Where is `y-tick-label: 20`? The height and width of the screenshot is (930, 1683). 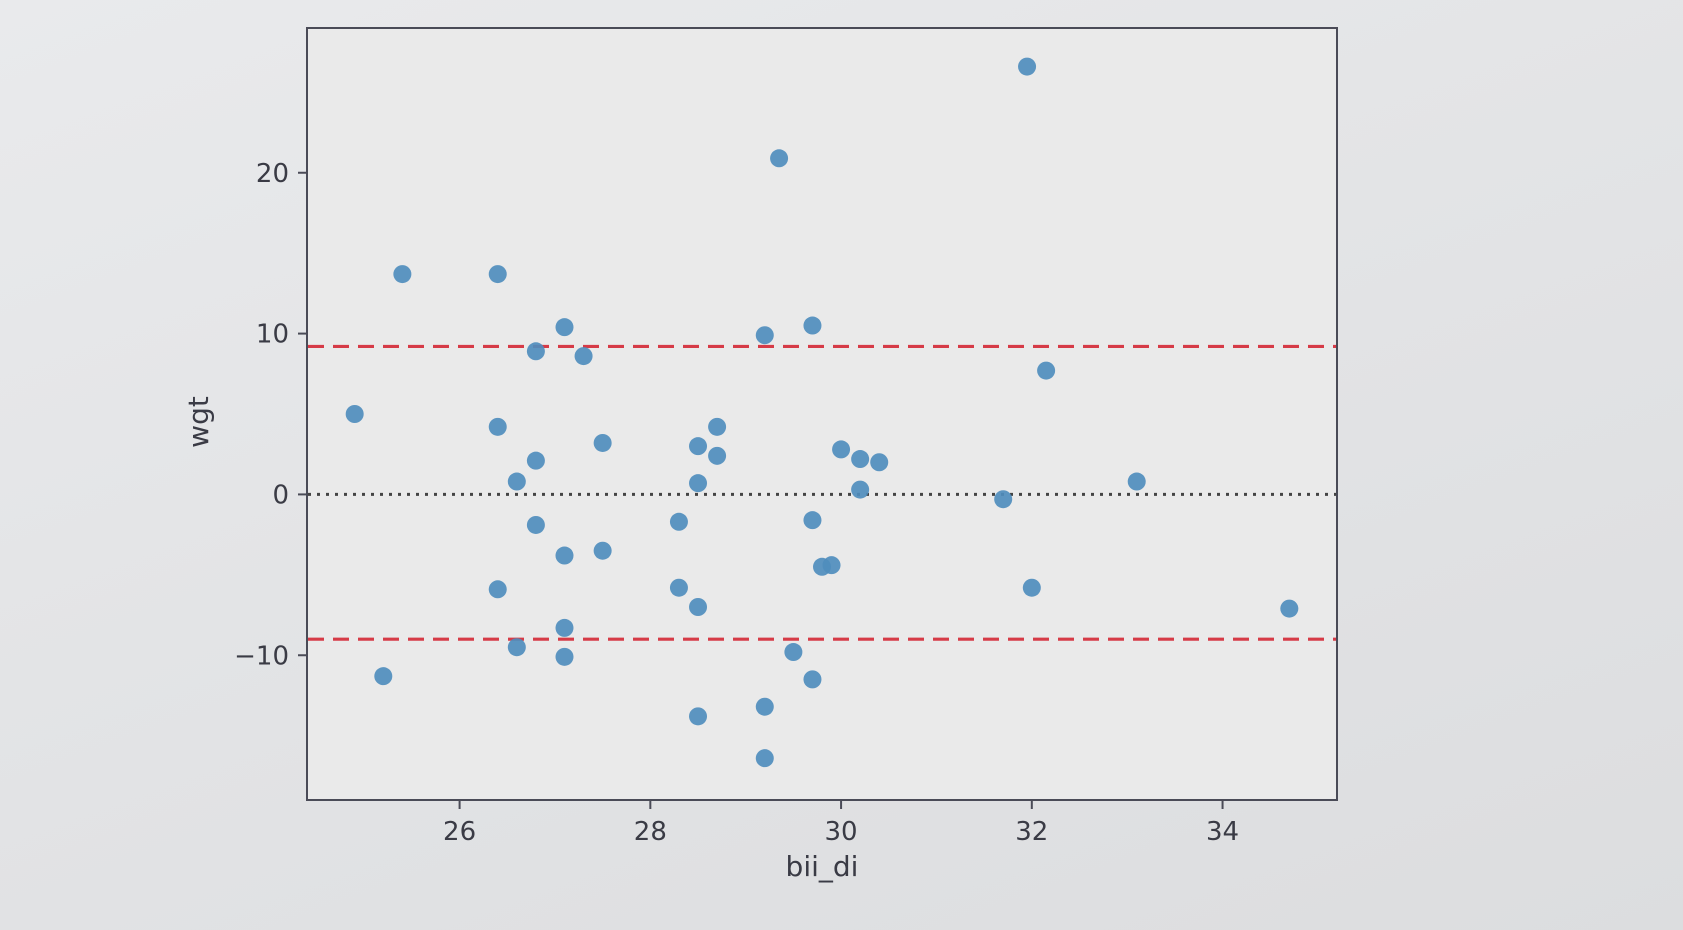 y-tick-label: 20 is located at coordinates (272, 174).